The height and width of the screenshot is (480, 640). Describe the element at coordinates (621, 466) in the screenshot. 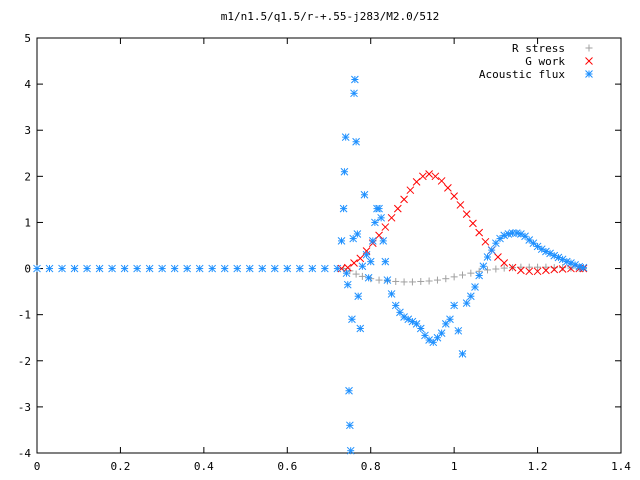

I see `x-tick-label: 1.4` at that location.